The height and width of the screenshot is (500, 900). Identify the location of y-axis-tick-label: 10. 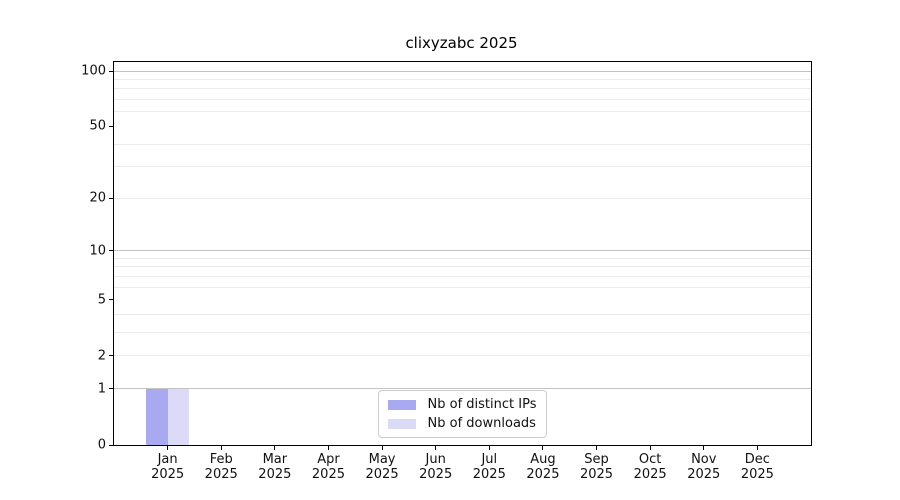
(97, 251).